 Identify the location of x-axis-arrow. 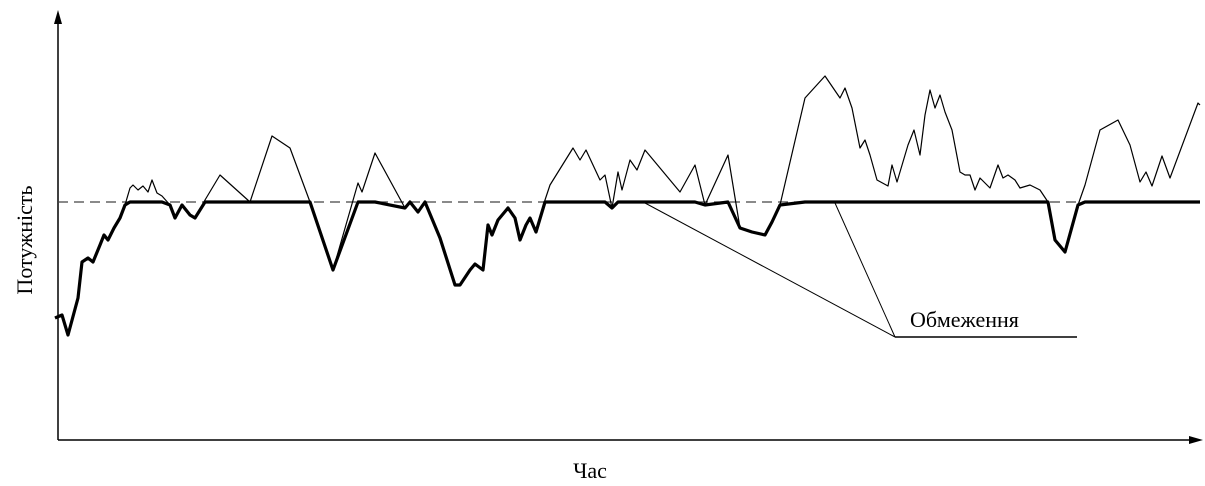
(1196, 440).